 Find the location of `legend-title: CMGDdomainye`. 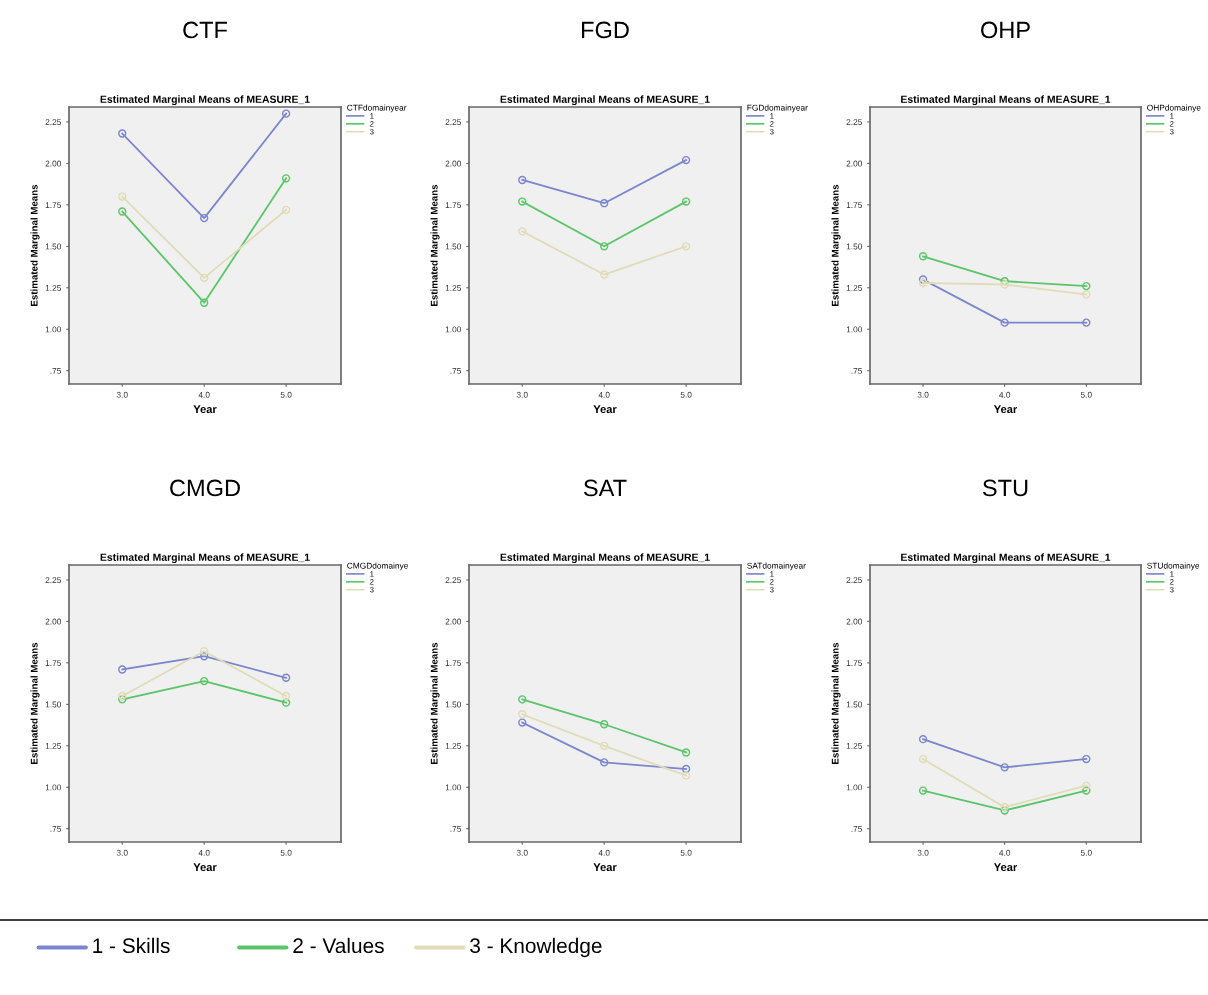

legend-title: CMGDdomainye is located at coordinates (377, 566).